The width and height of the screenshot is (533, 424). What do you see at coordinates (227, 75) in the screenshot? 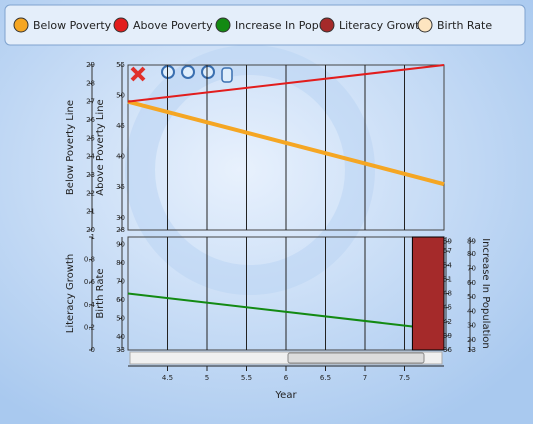
I see `pan-icon` at bounding box center [227, 75].